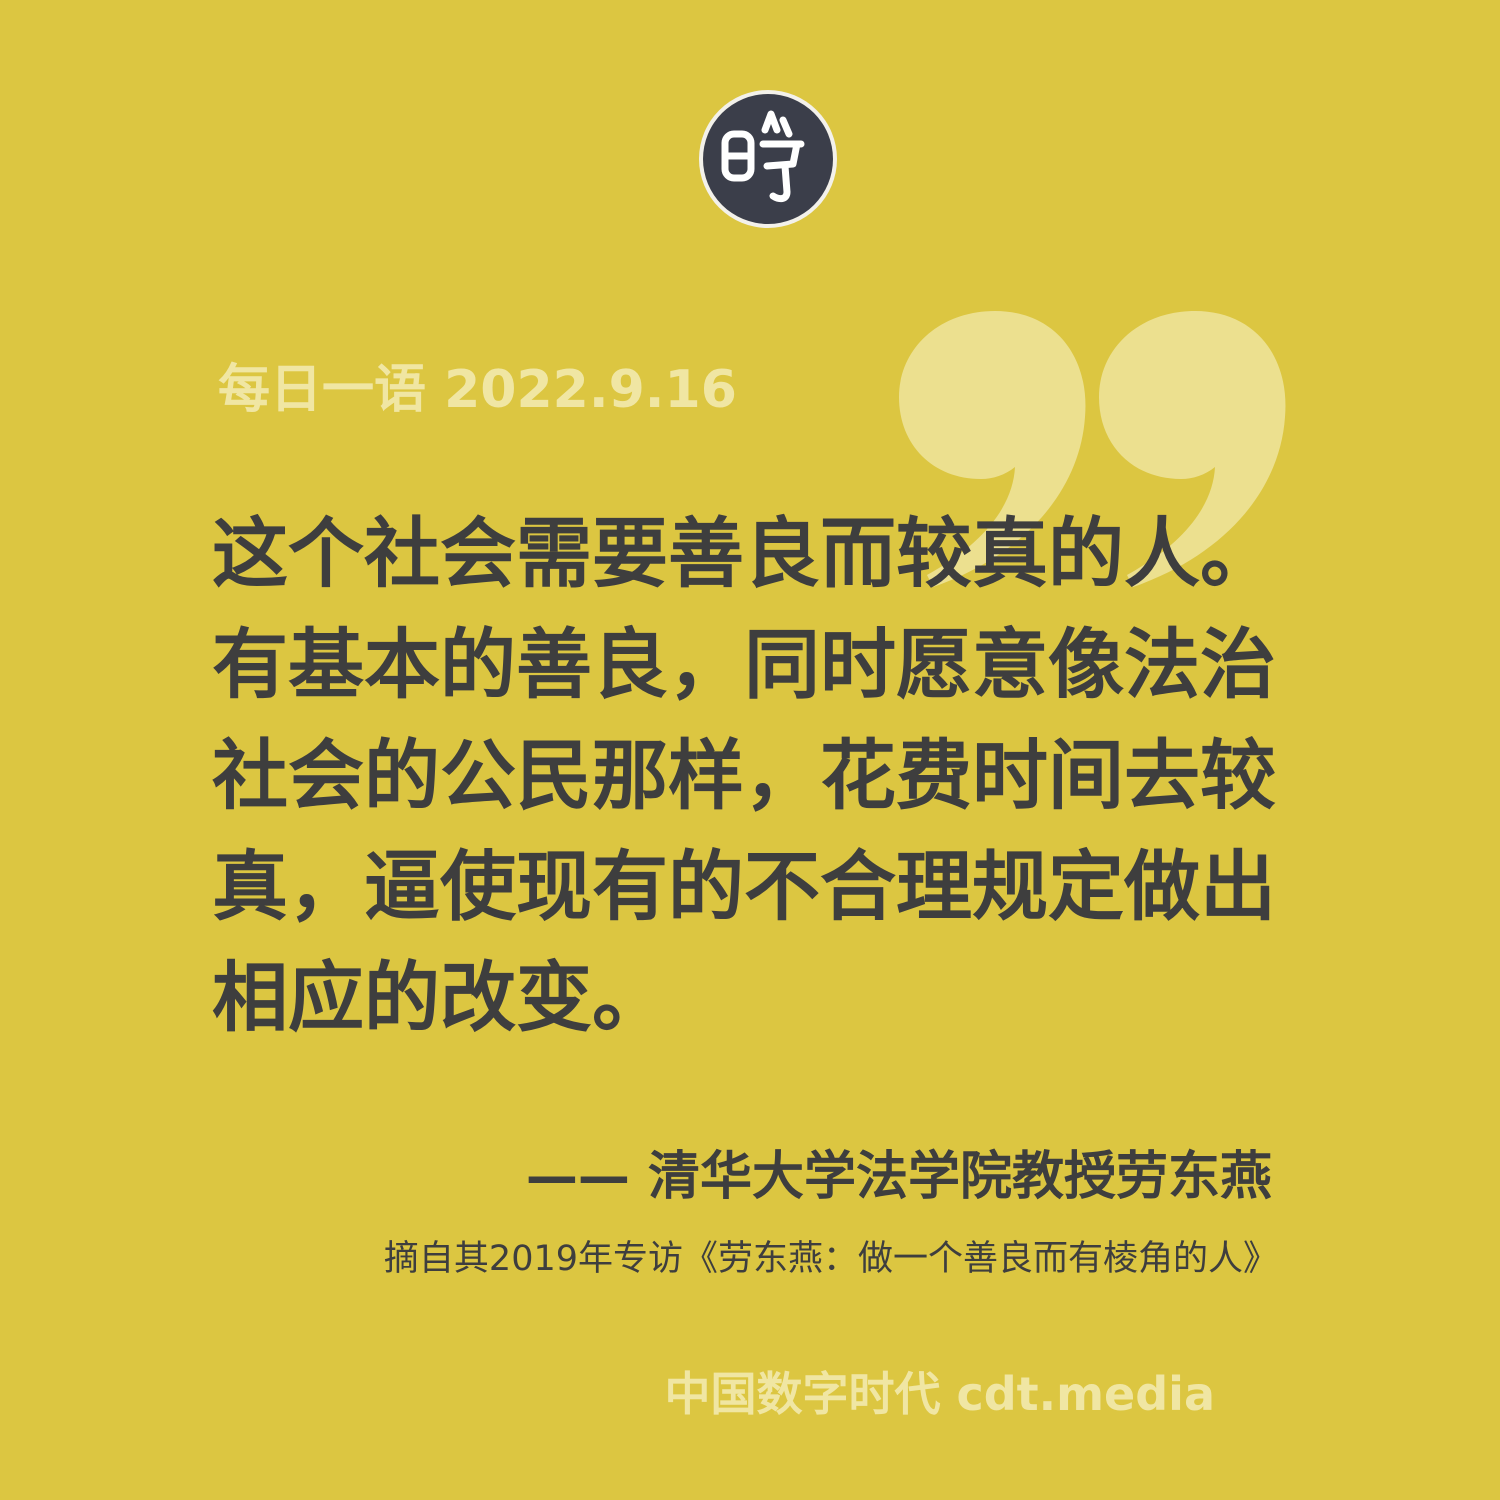 The width and height of the screenshot is (1500, 1500). I want to click on brand-footer: 中国数字时代 cdt.media, so click(939, 1394).